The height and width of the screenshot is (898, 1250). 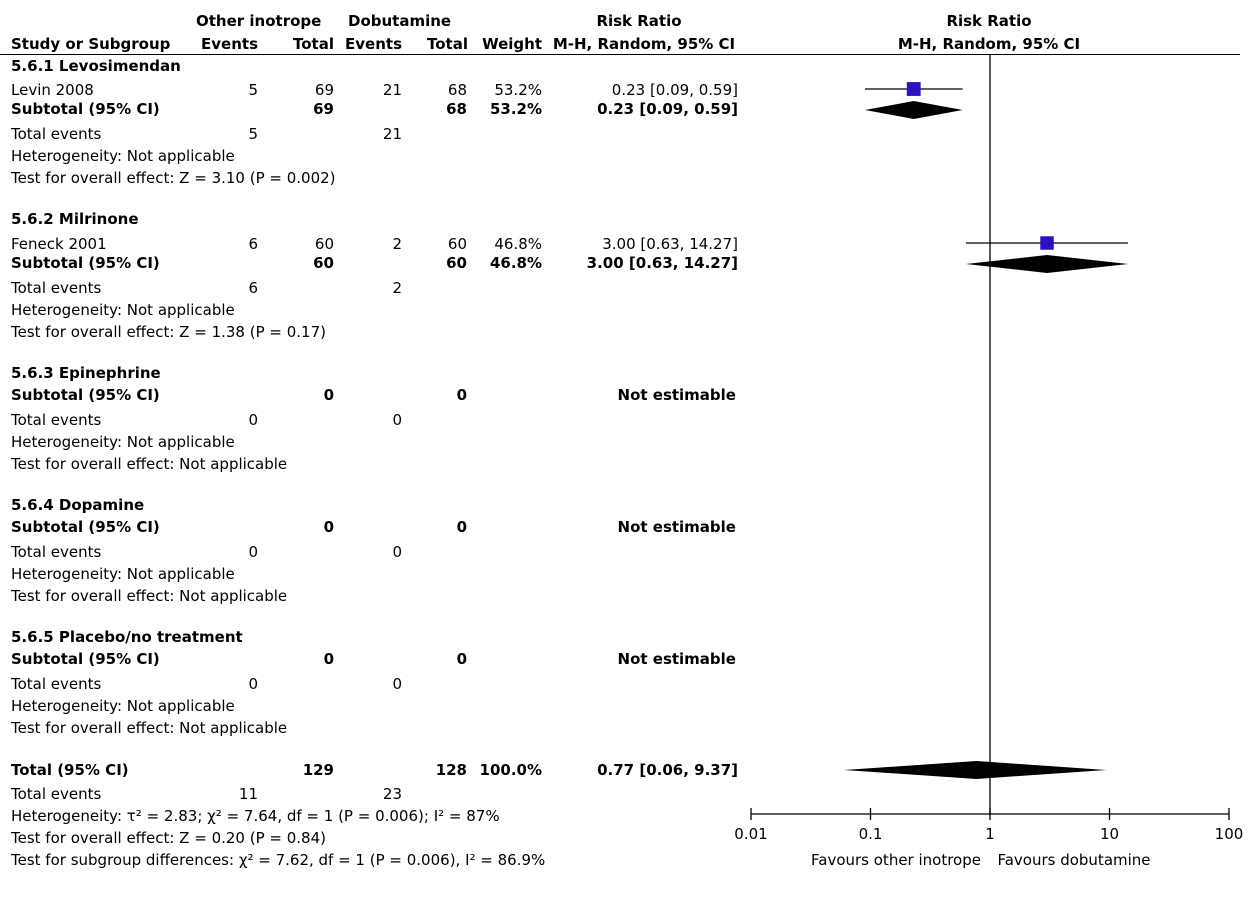 What do you see at coordinates (989, 21) in the screenshot?
I see `plot-title-header: Risk Ratio` at bounding box center [989, 21].